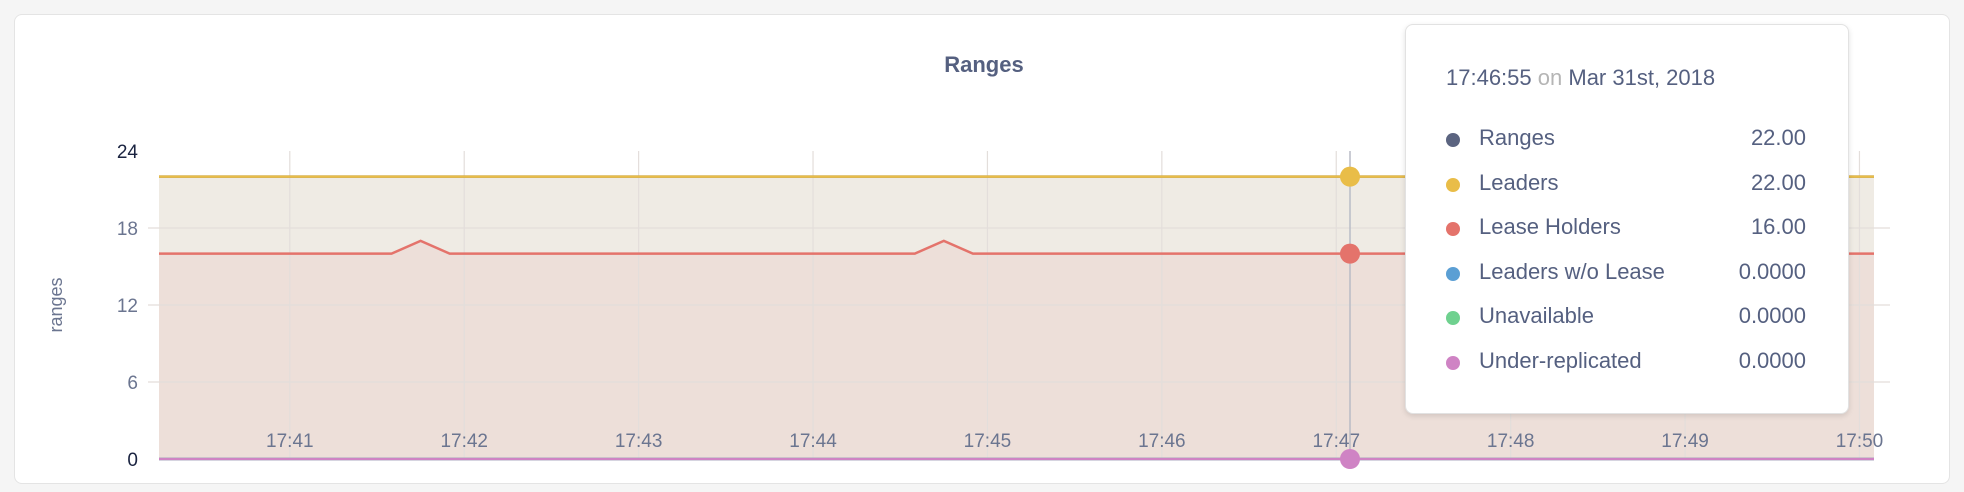 The height and width of the screenshot is (492, 1964). Describe the element at coordinates (464, 441) in the screenshot. I see `x-tick-label: 17:42` at that location.